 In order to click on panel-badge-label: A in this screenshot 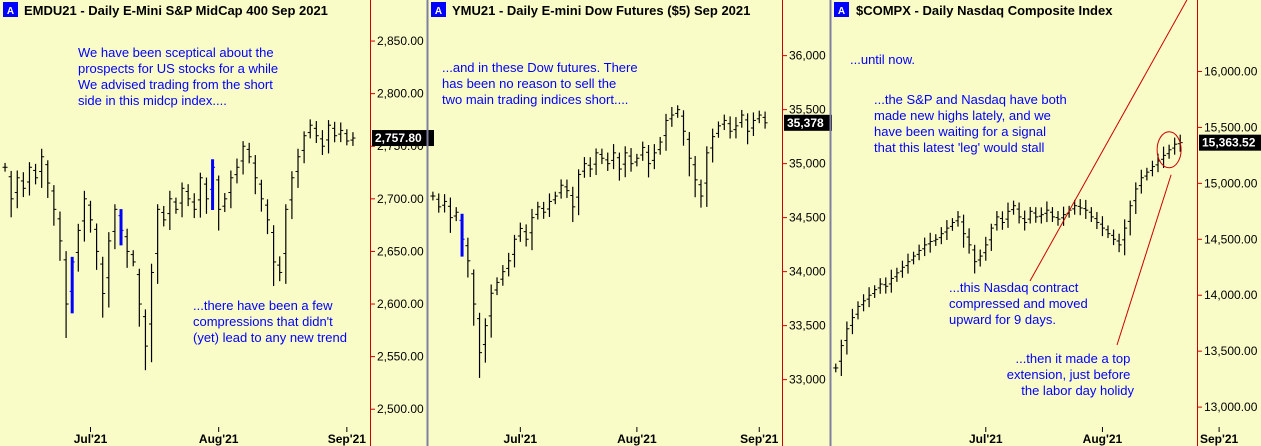, I will do `click(10, 11)`.